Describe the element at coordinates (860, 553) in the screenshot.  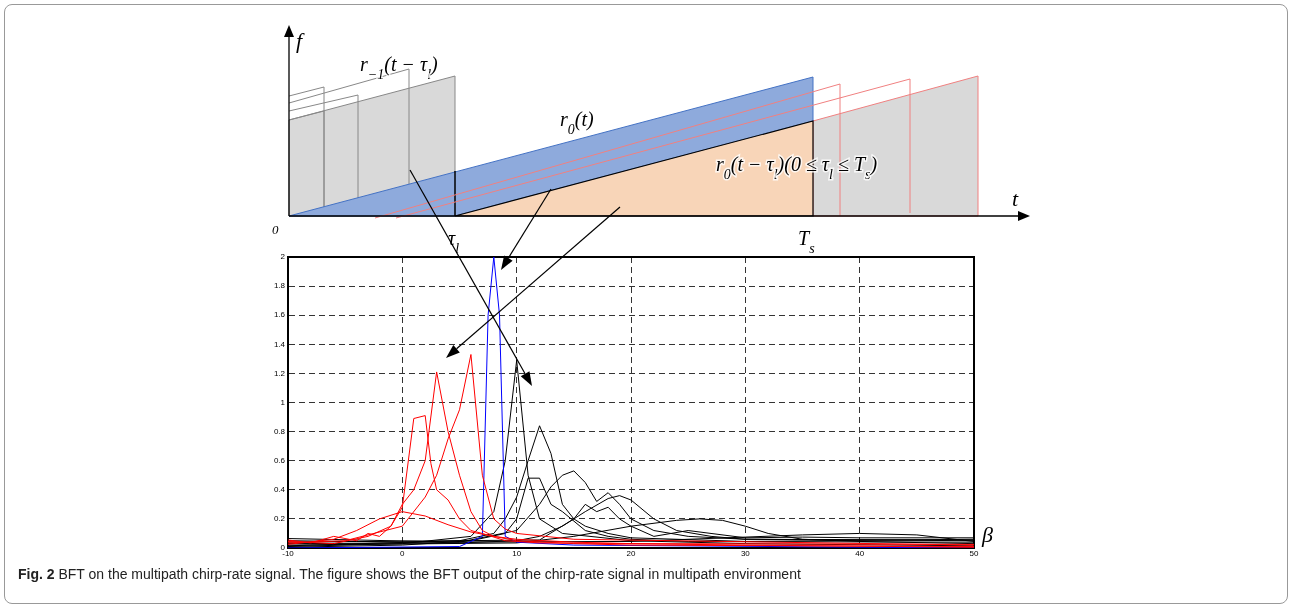
I see `x-tick-label: 40` at that location.